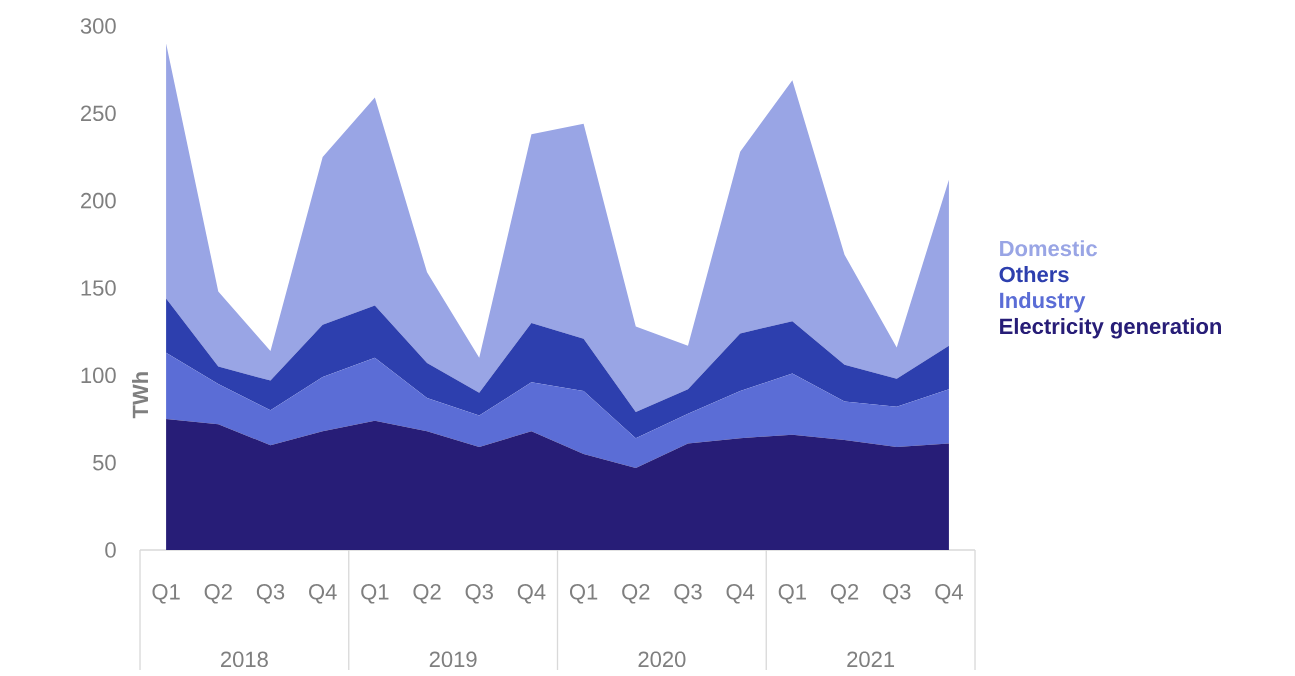 This screenshot has width=1295, height=676. Describe the element at coordinates (1043, 302) in the screenshot. I see `text: Industry` at that location.